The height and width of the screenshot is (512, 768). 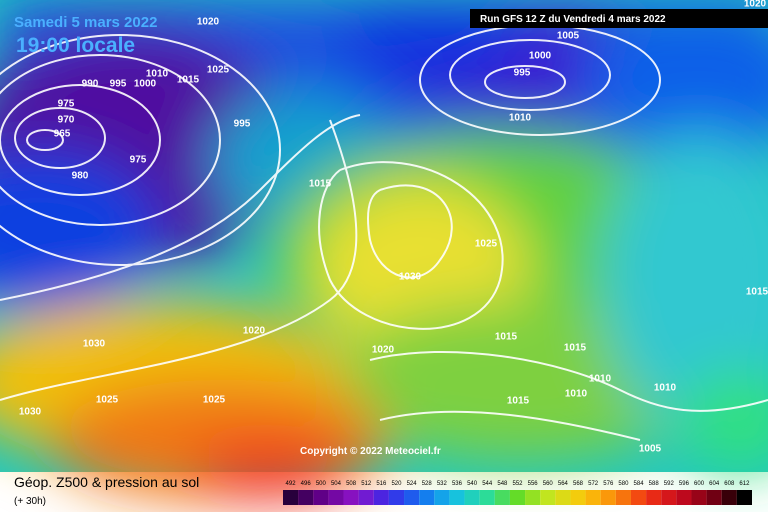 I want to click on scale-label: 504, so click(x=336, y=484).